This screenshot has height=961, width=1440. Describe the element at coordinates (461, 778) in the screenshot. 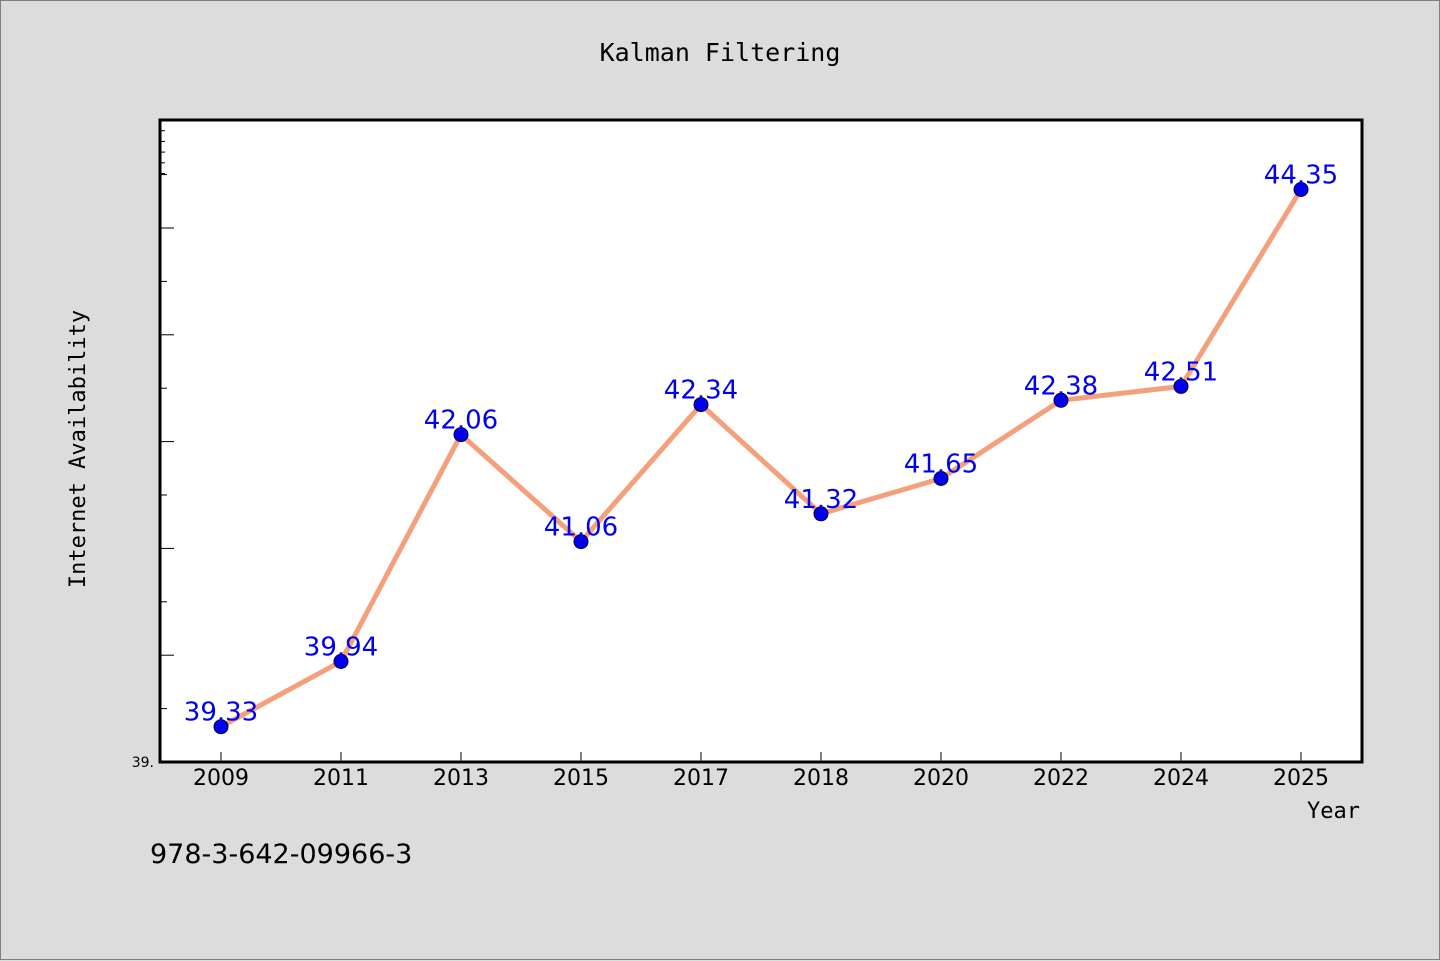

I see `x-tick-label: 2013` at that location.